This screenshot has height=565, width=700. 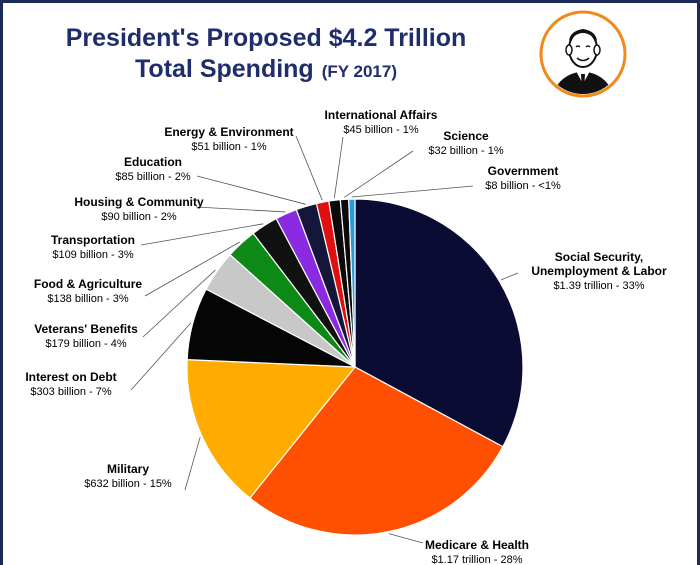 What do you see at coordinates (93, 255) in the screenshot?
I see `slice-label-amount: $109 billion - 3%` at bounding box center [93, 255].